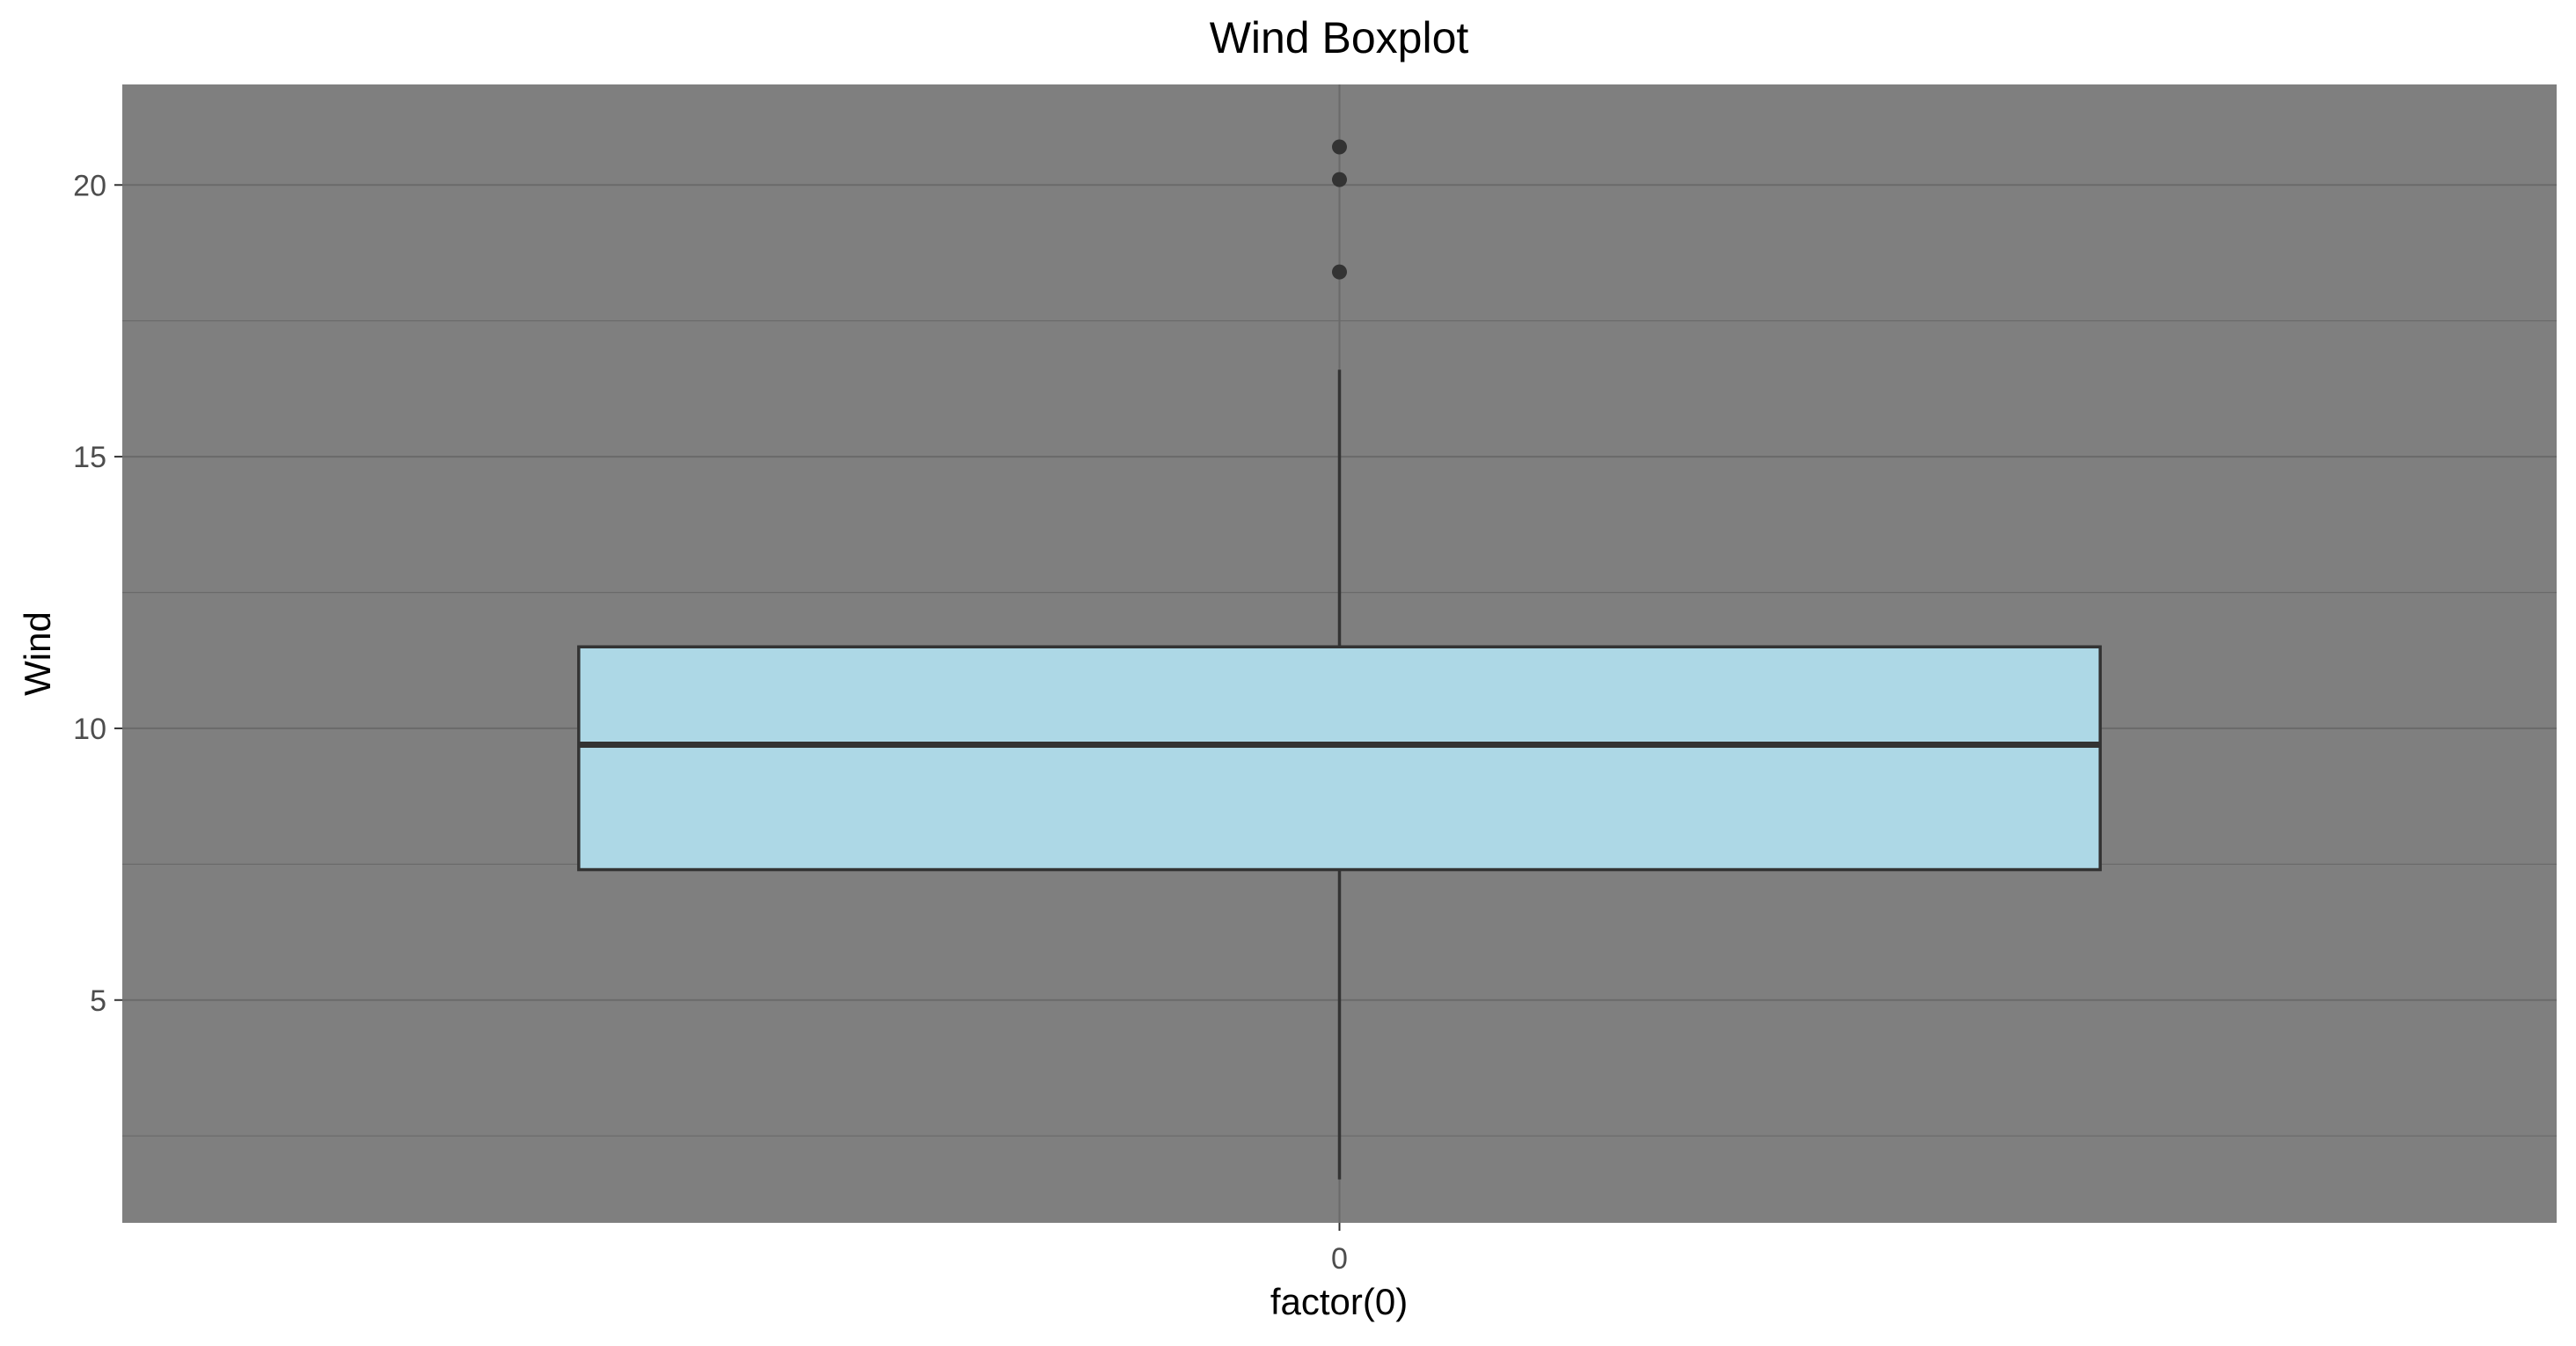 Image resolution: width=2576 pixels, height=1346 pixels. What do you see at coordinates (89, 457) in the screenshot?
I see `y-tick-label: 15` at bounding box center [89, 457].